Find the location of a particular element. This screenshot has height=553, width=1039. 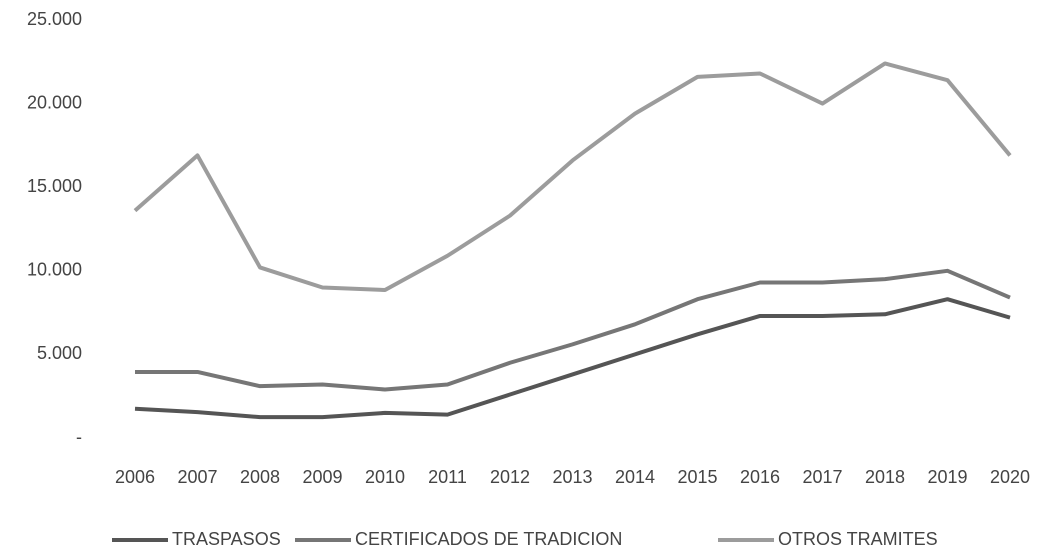

x-tick-label: 2009 is located at coordinates (322, 477).